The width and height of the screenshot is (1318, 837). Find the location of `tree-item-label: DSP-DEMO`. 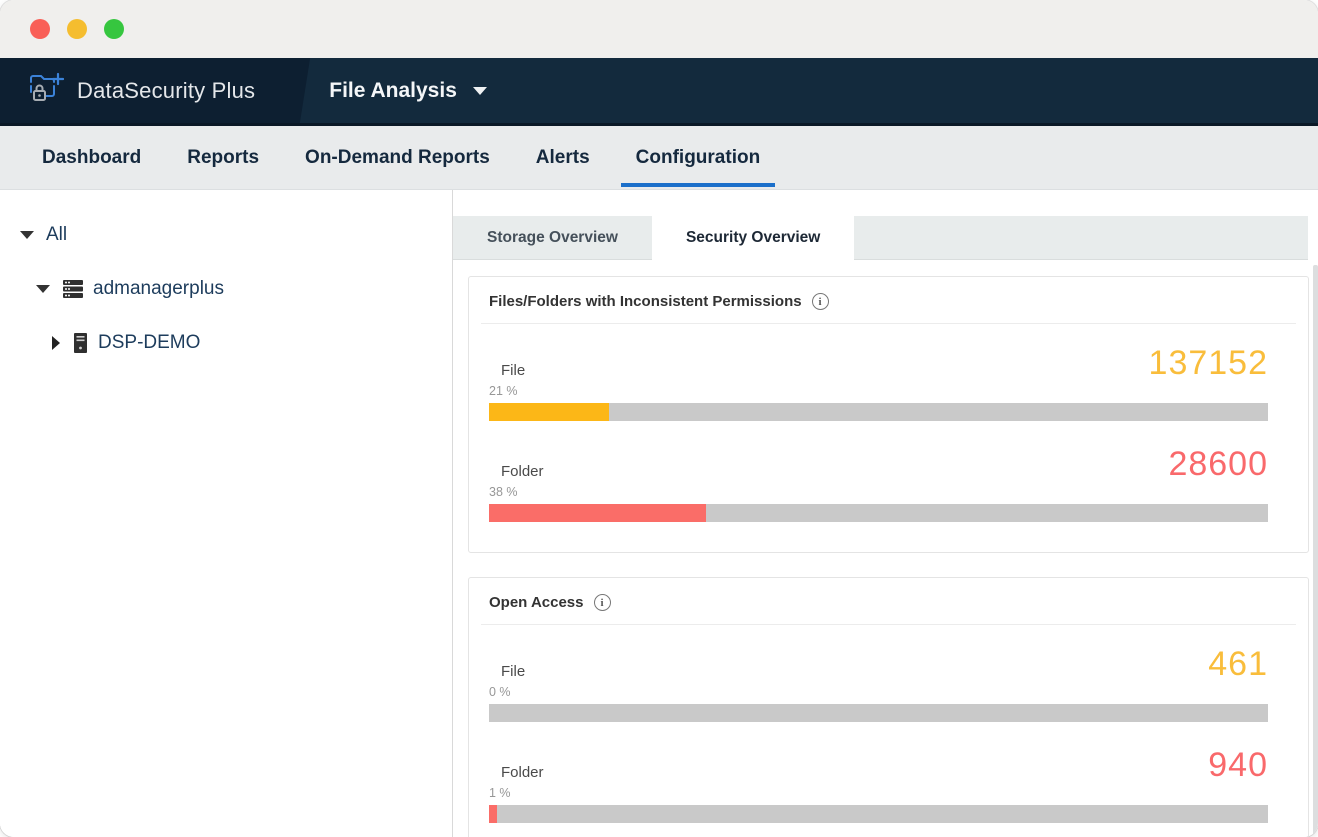

tree-item-label: DSP-DEMO is located at coordinates (149, 342).